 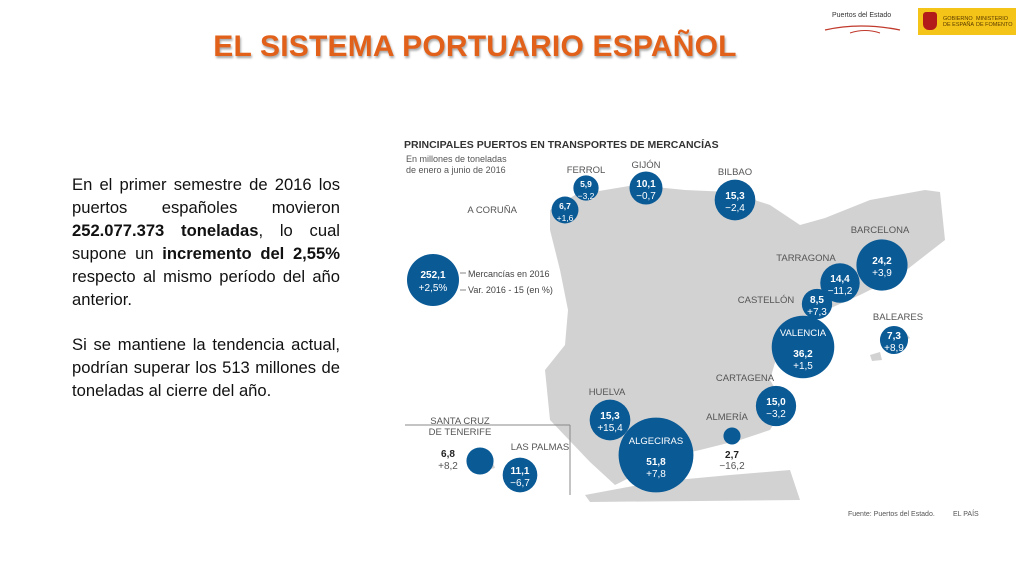 I want to click on port-4: BILBAO 15,3−2,4, so click(x=735, y=194).